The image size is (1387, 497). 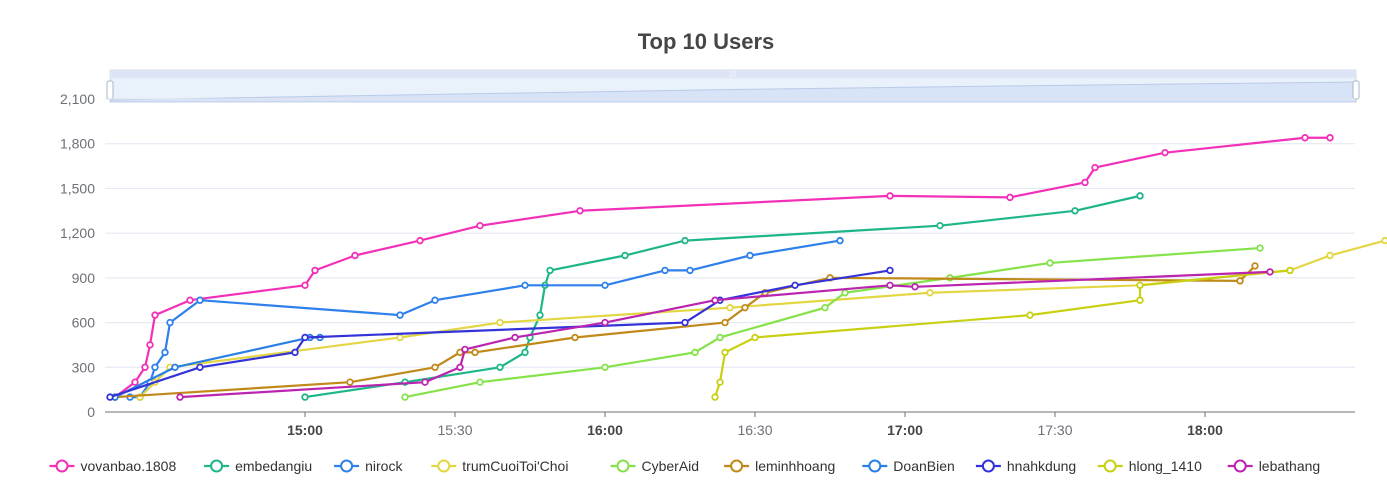 I want to click on legend-item: hlong_1410, so click(x=1149, y=466).